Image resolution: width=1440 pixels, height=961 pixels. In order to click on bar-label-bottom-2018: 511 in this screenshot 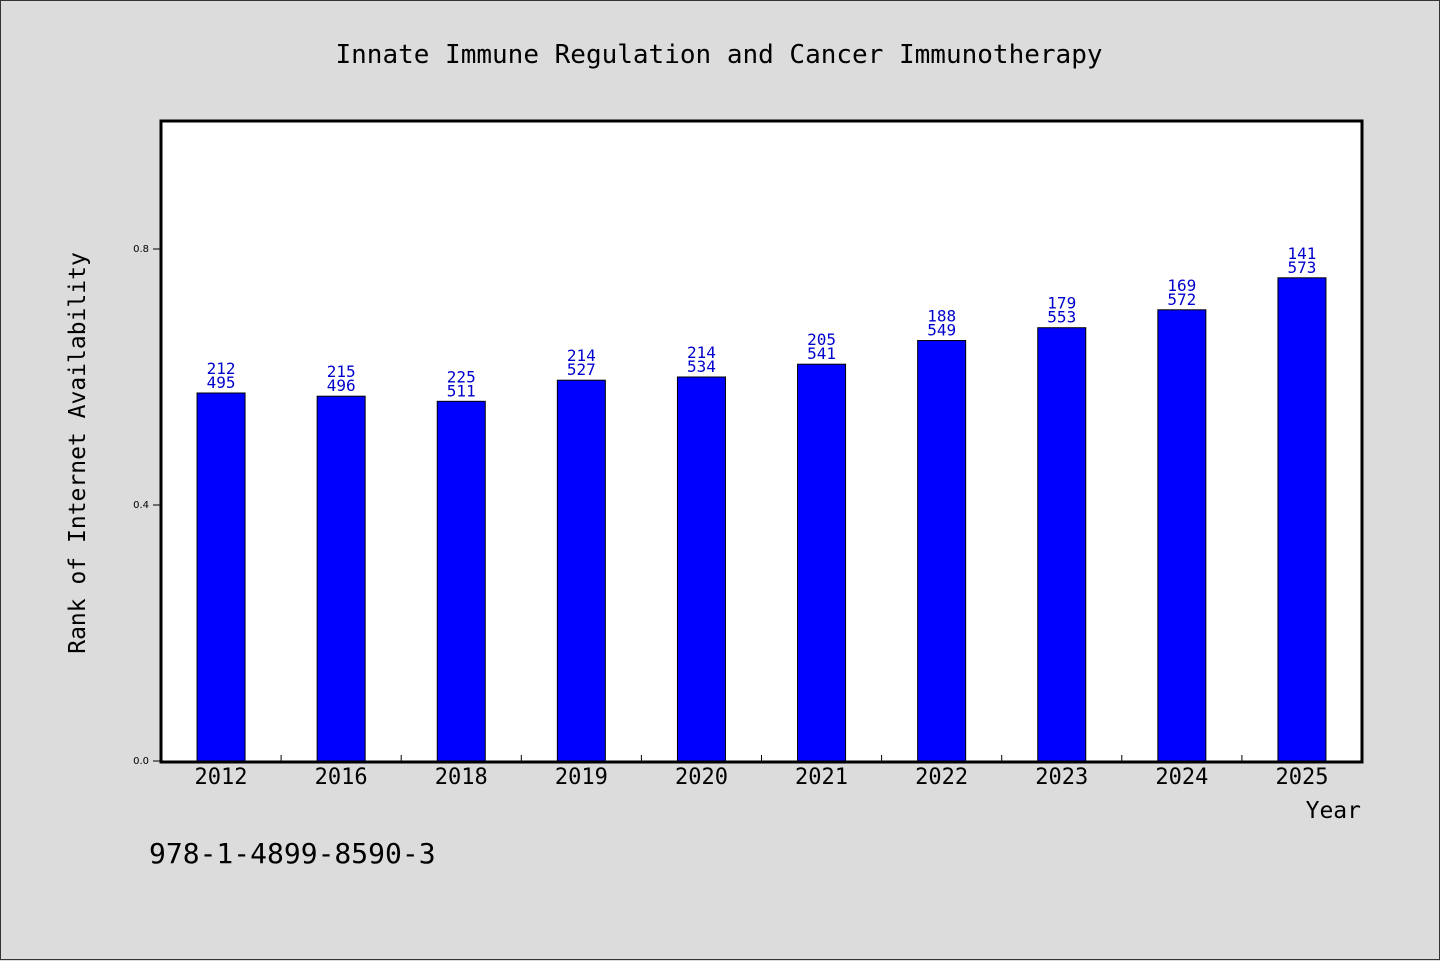, I will do `click(461, 390)`.